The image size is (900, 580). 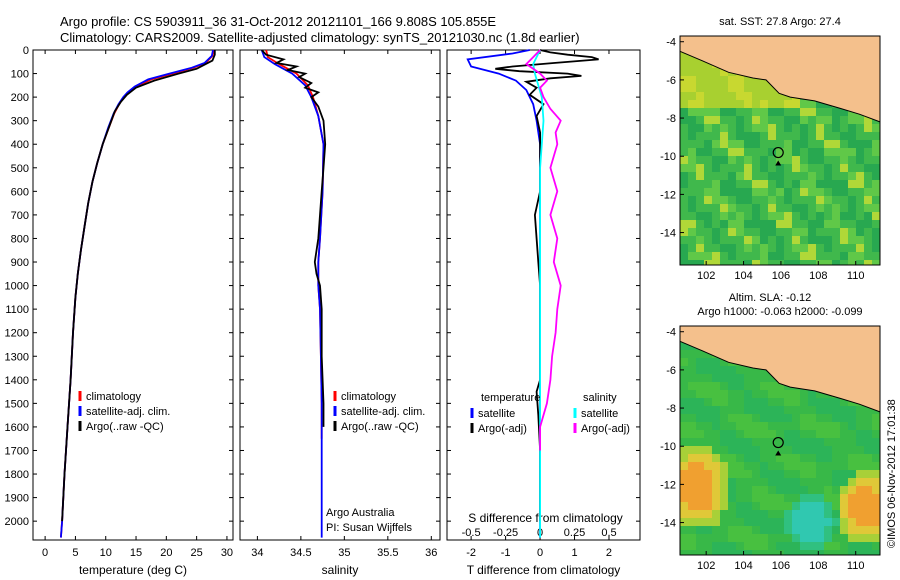 What do you see at coordinates (17, 357) in the screenshot?
I see `depth-tick-label: 1300` at bounding box center [17, 357].